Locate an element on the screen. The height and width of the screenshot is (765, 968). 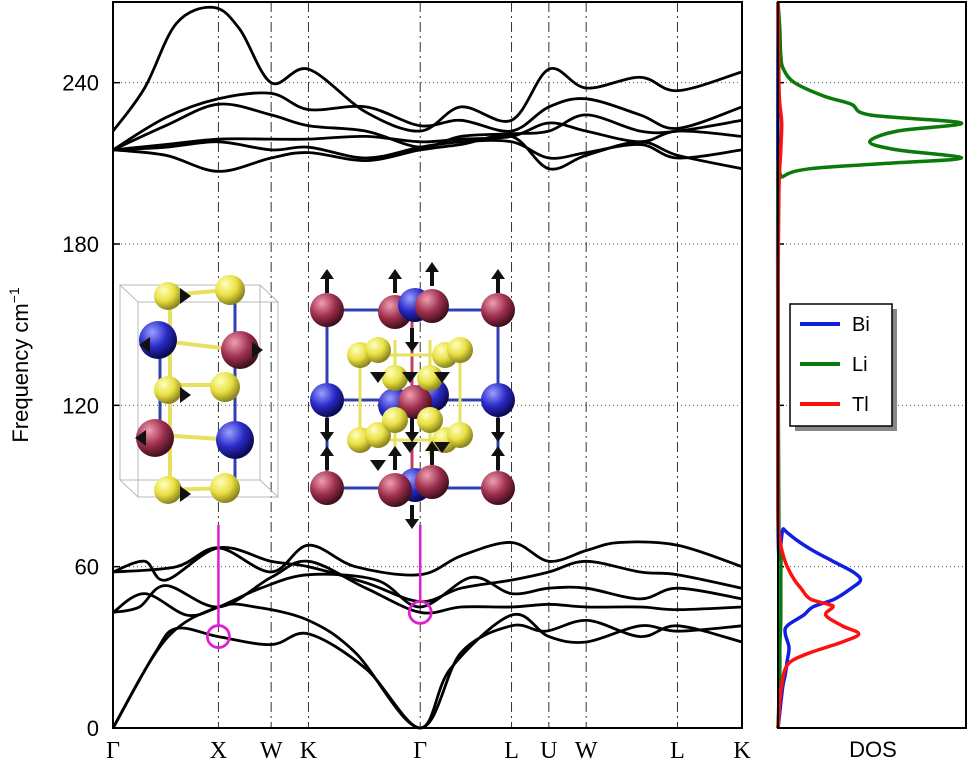
unit-cell-box is located at coordinates (199, 391).